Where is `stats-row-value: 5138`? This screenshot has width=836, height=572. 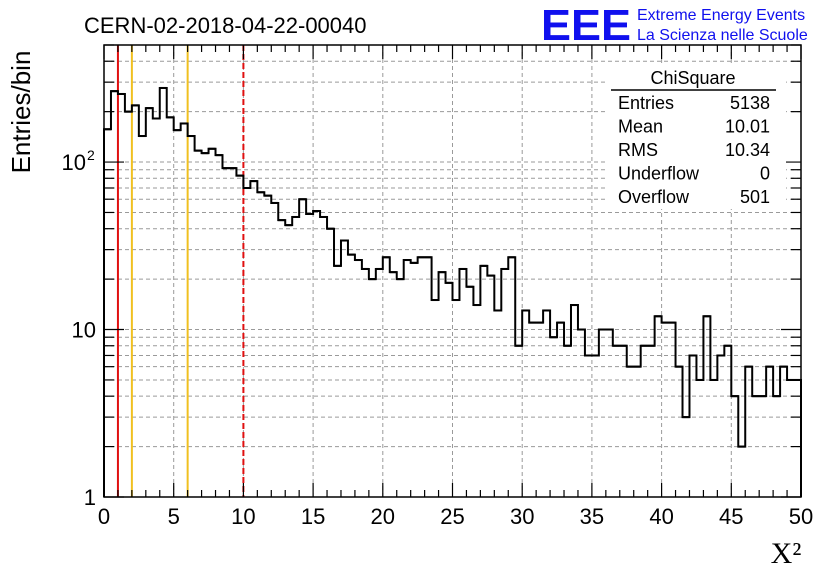
stats-row-value: 5138 is located at coordinates (750, 103).